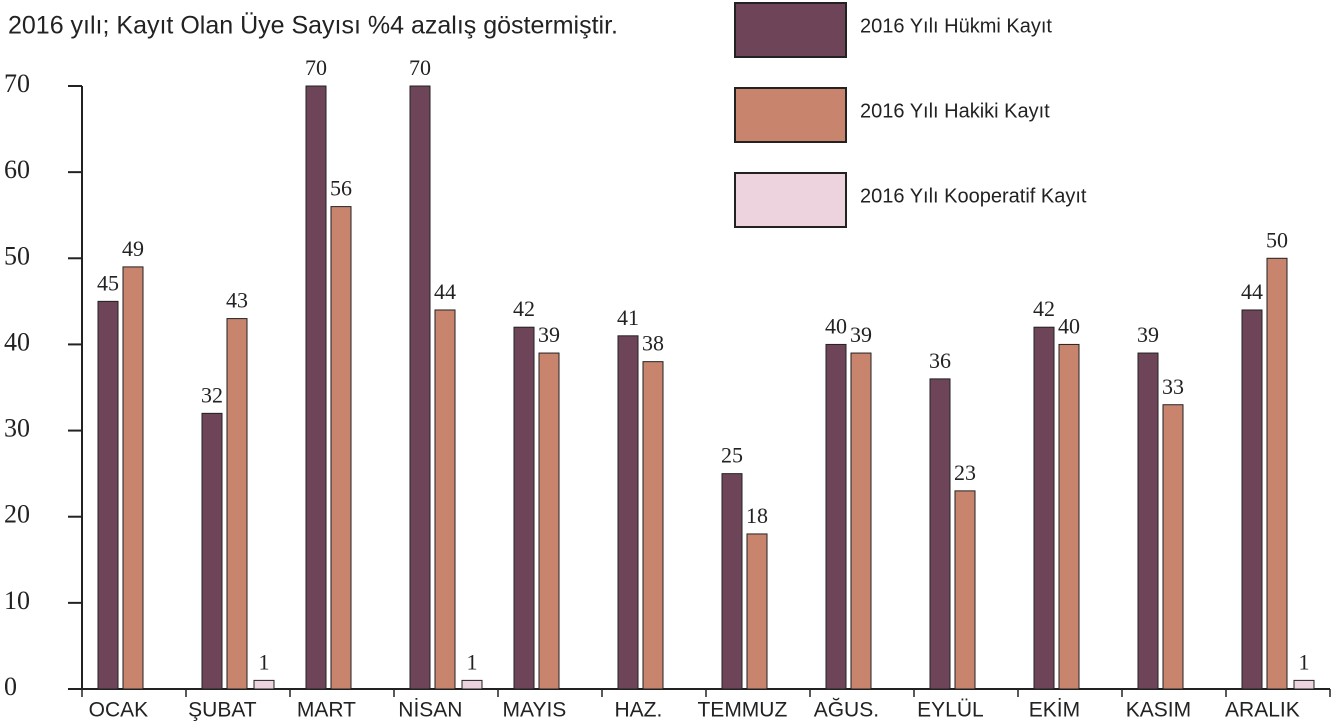  Describe the element at coordinates (1054, 710) in the screenshot. I see `x-tick-label: EKİM` at that location.